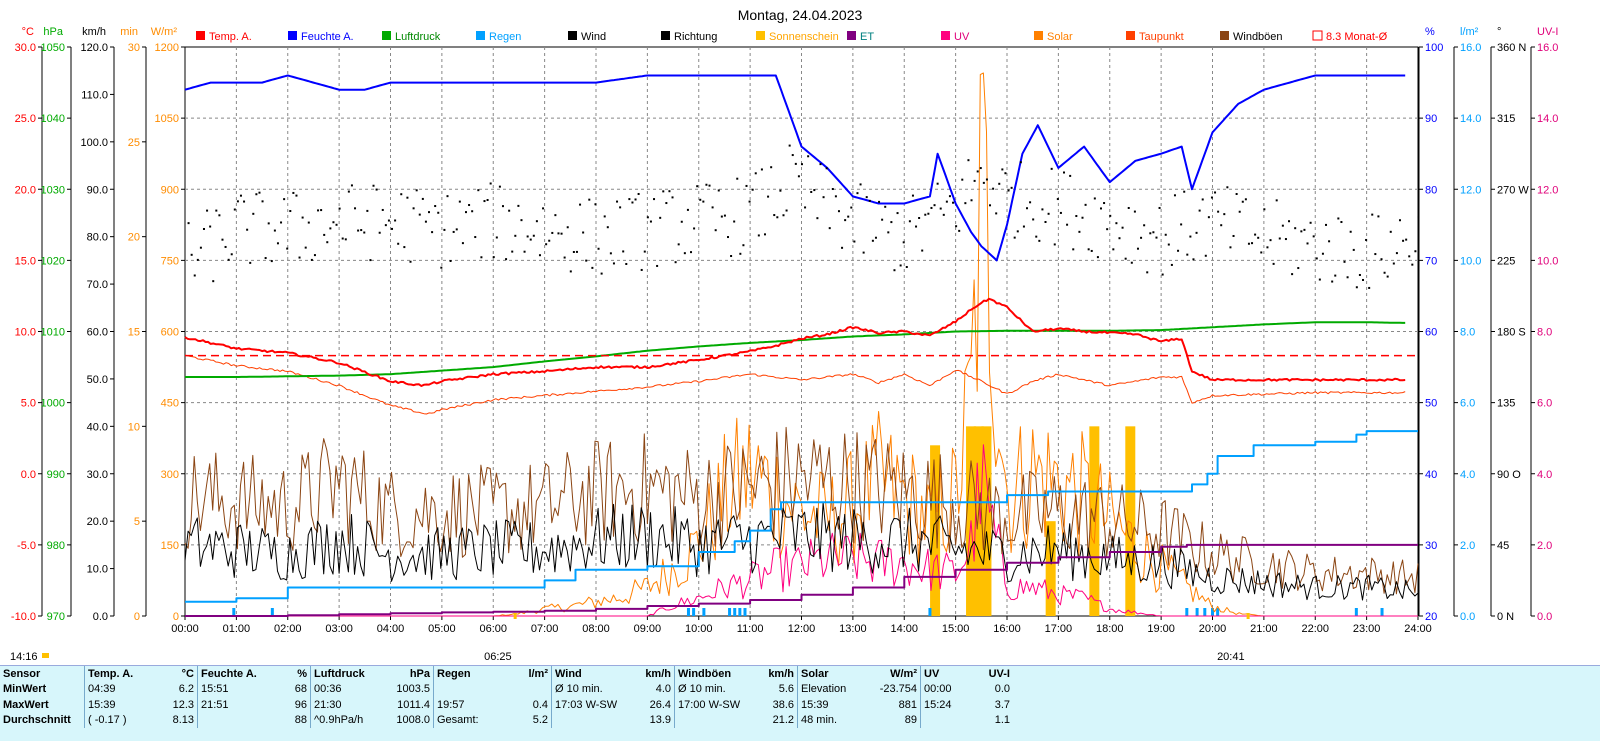 The height and width of the screenshot is (741, 1600). I want to click on y-tick-label-sunshine: 5, so click(137, 522).